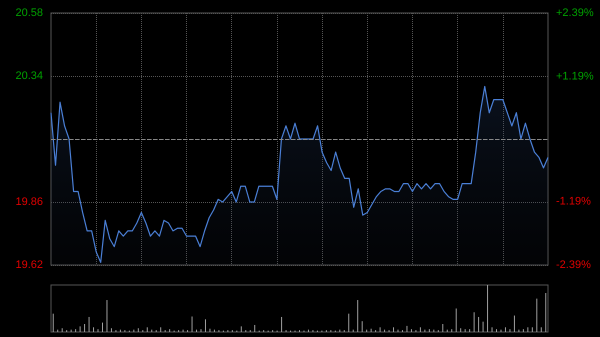  Describe the element at coordinates (575, 76) in the screenshot. I see `y2-tick-label: +1.19%` at that location.